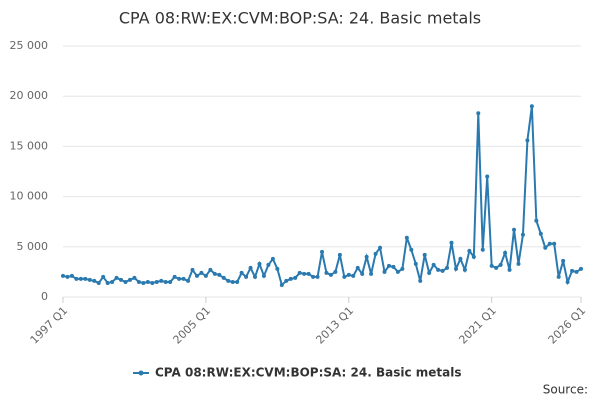 The image size is (600, 400). I want to click on x-tick-label: 2021 Q1, so click(477, 325).